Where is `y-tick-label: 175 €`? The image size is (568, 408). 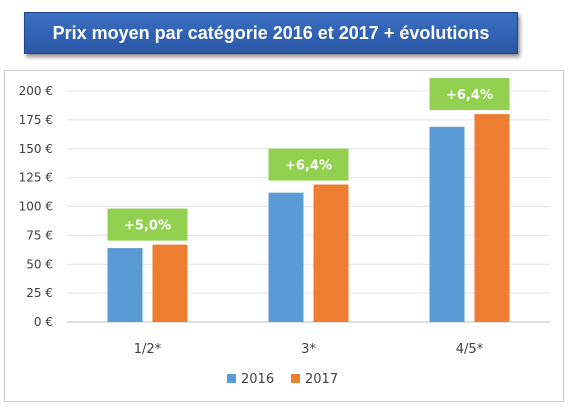 y-tick-label: 175 € is located at coordinates (36, 120).